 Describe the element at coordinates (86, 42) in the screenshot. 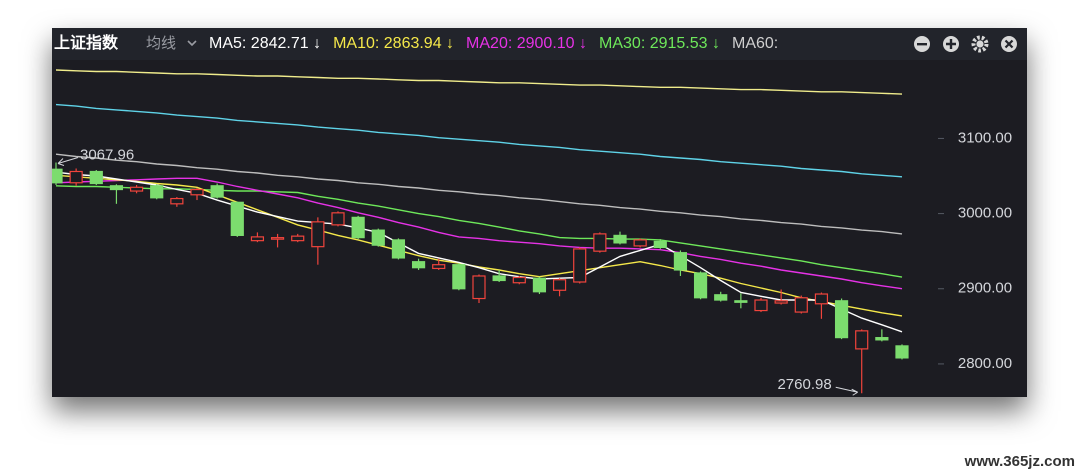

I see `index-title: 上证指数` at that location.